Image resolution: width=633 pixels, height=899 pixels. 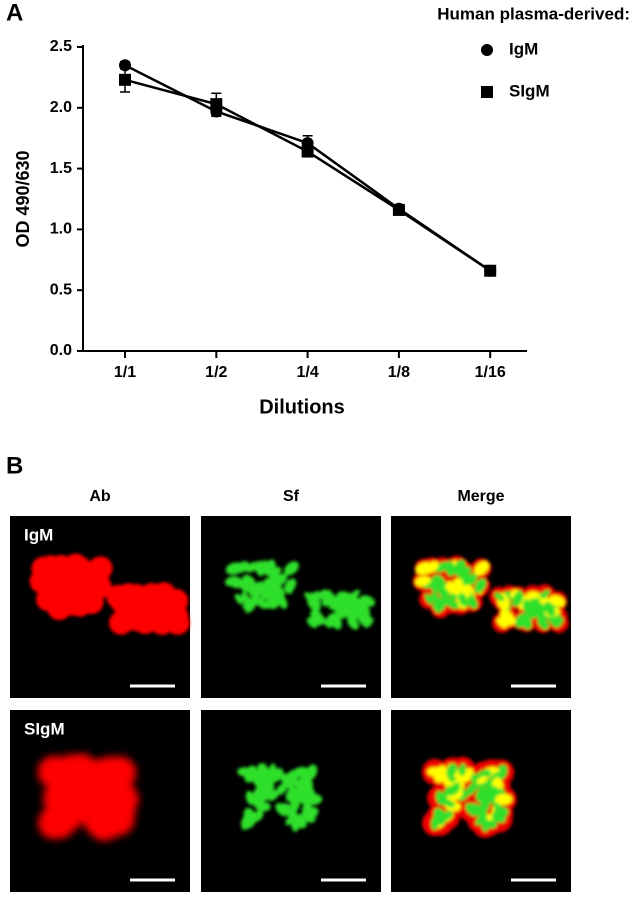 I want to click on x-tick-label: 1/2, so click(x=216, y=372).